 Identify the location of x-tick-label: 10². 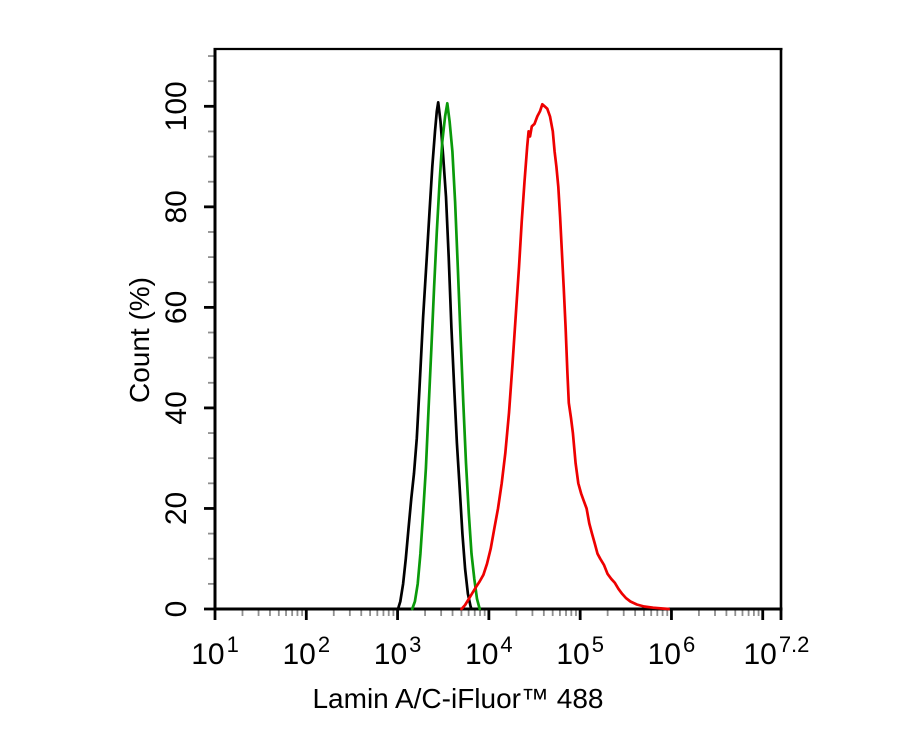
(306, 651).